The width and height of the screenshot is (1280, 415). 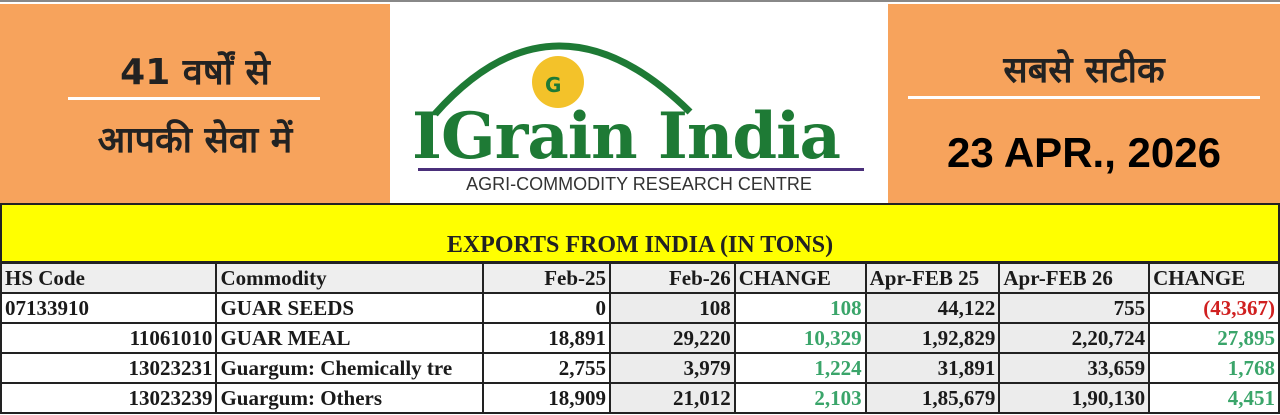 What do you see at coordinates (547, 308) in the screenshot?
I see `feb-25: 0` at bounding box center [547, 308].